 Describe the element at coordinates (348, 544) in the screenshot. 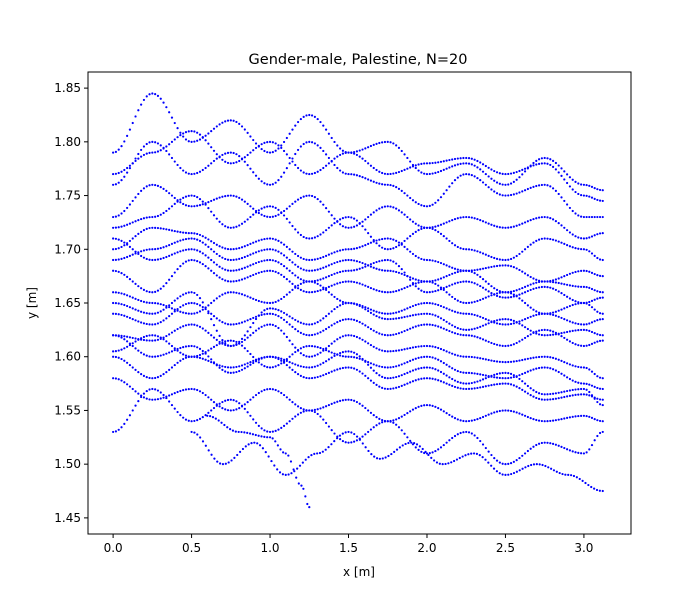

I see `x-axis: 0.0 0.5 1.0 1.5 2.0 2.5 3.0` at that location.